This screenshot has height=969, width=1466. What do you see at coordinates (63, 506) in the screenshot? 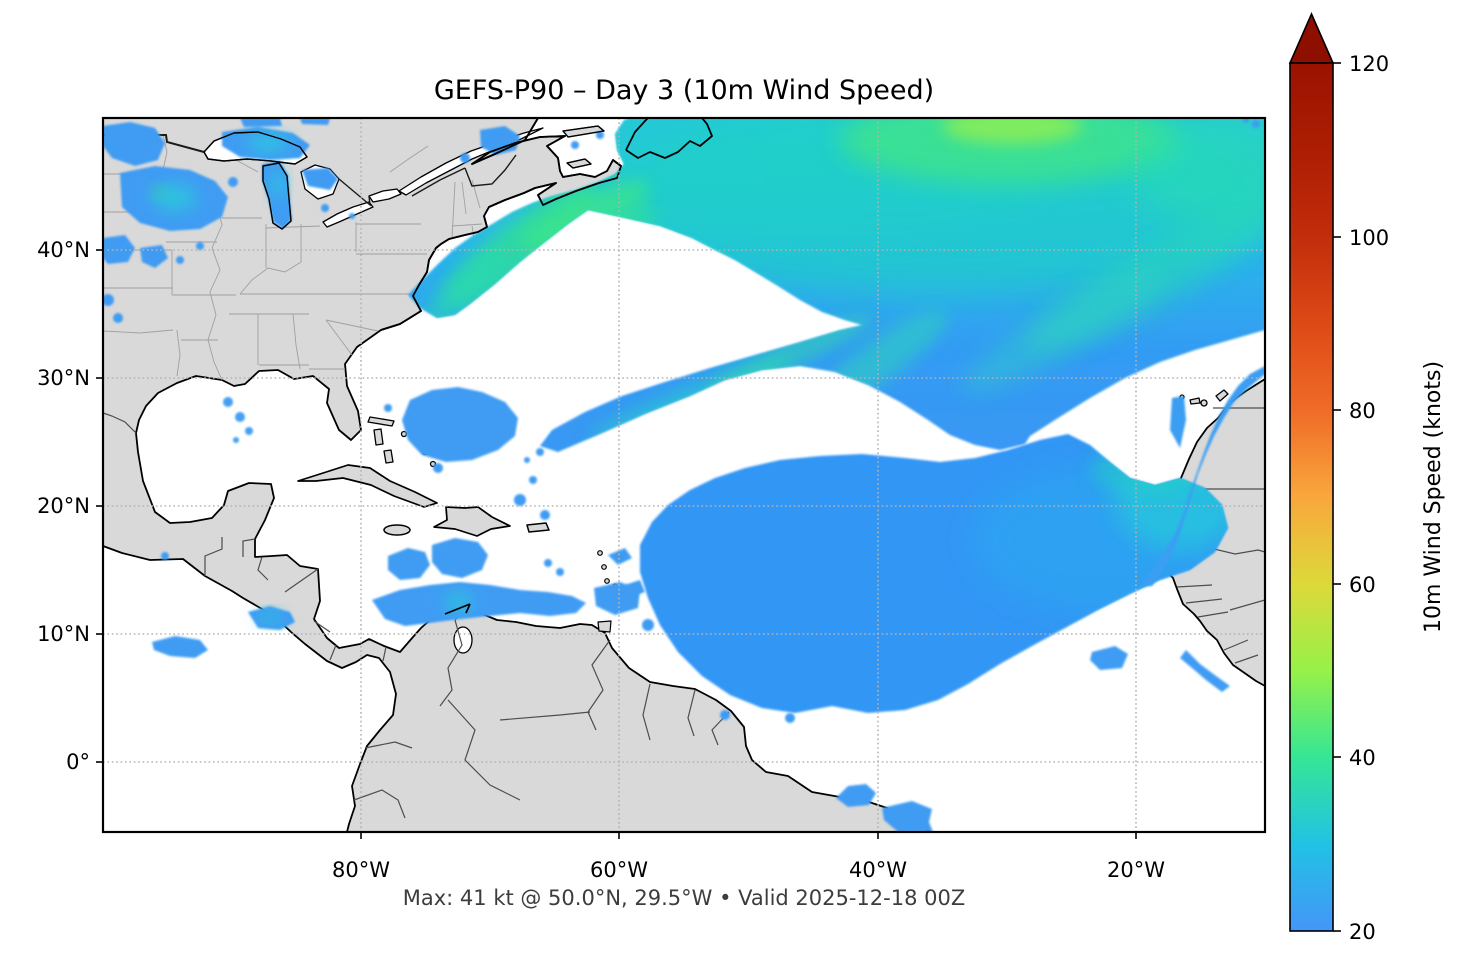
I see `y-tick-20n: 20°N` at bounding box center [63, 506].